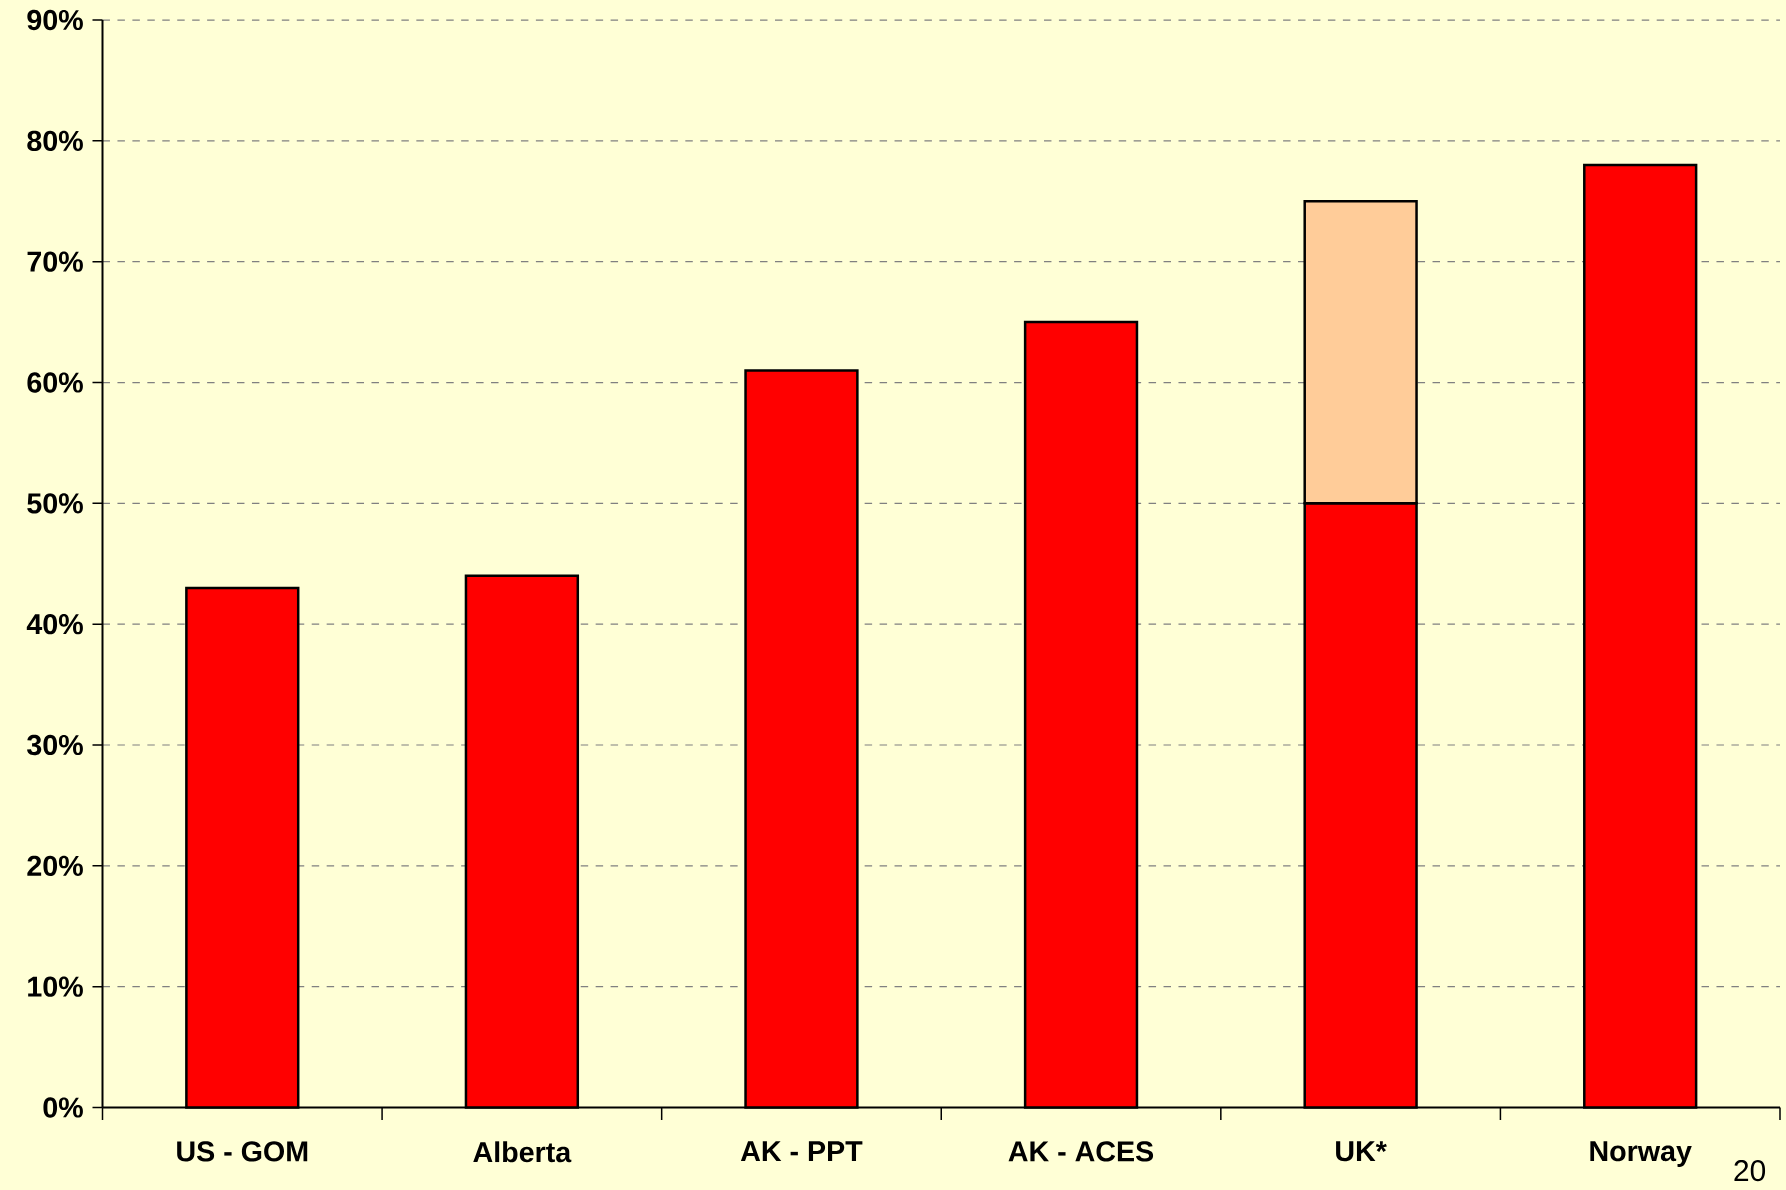 The image size is (1786, 1190). What do you see at coordinates (55, 382) in the screenshot?
I see `y-tick-label: 60%` at bounding box center [55, 382].